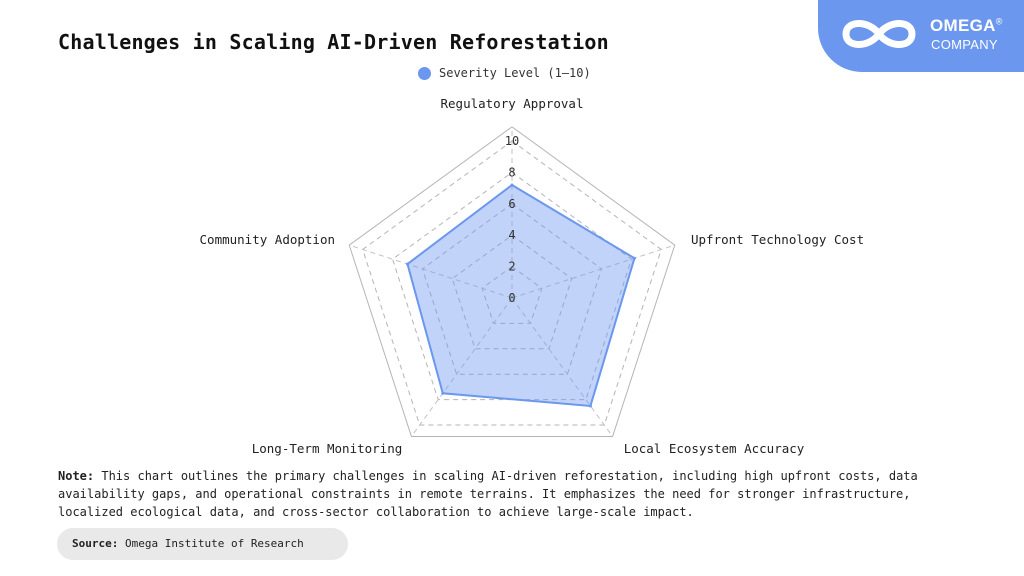 This screenshot has width=1024, height=576. What do you see at coordinates (966, 25) in the screenshot?
I see `logo-name: OMEGA®` at bounding box center [966, 25].